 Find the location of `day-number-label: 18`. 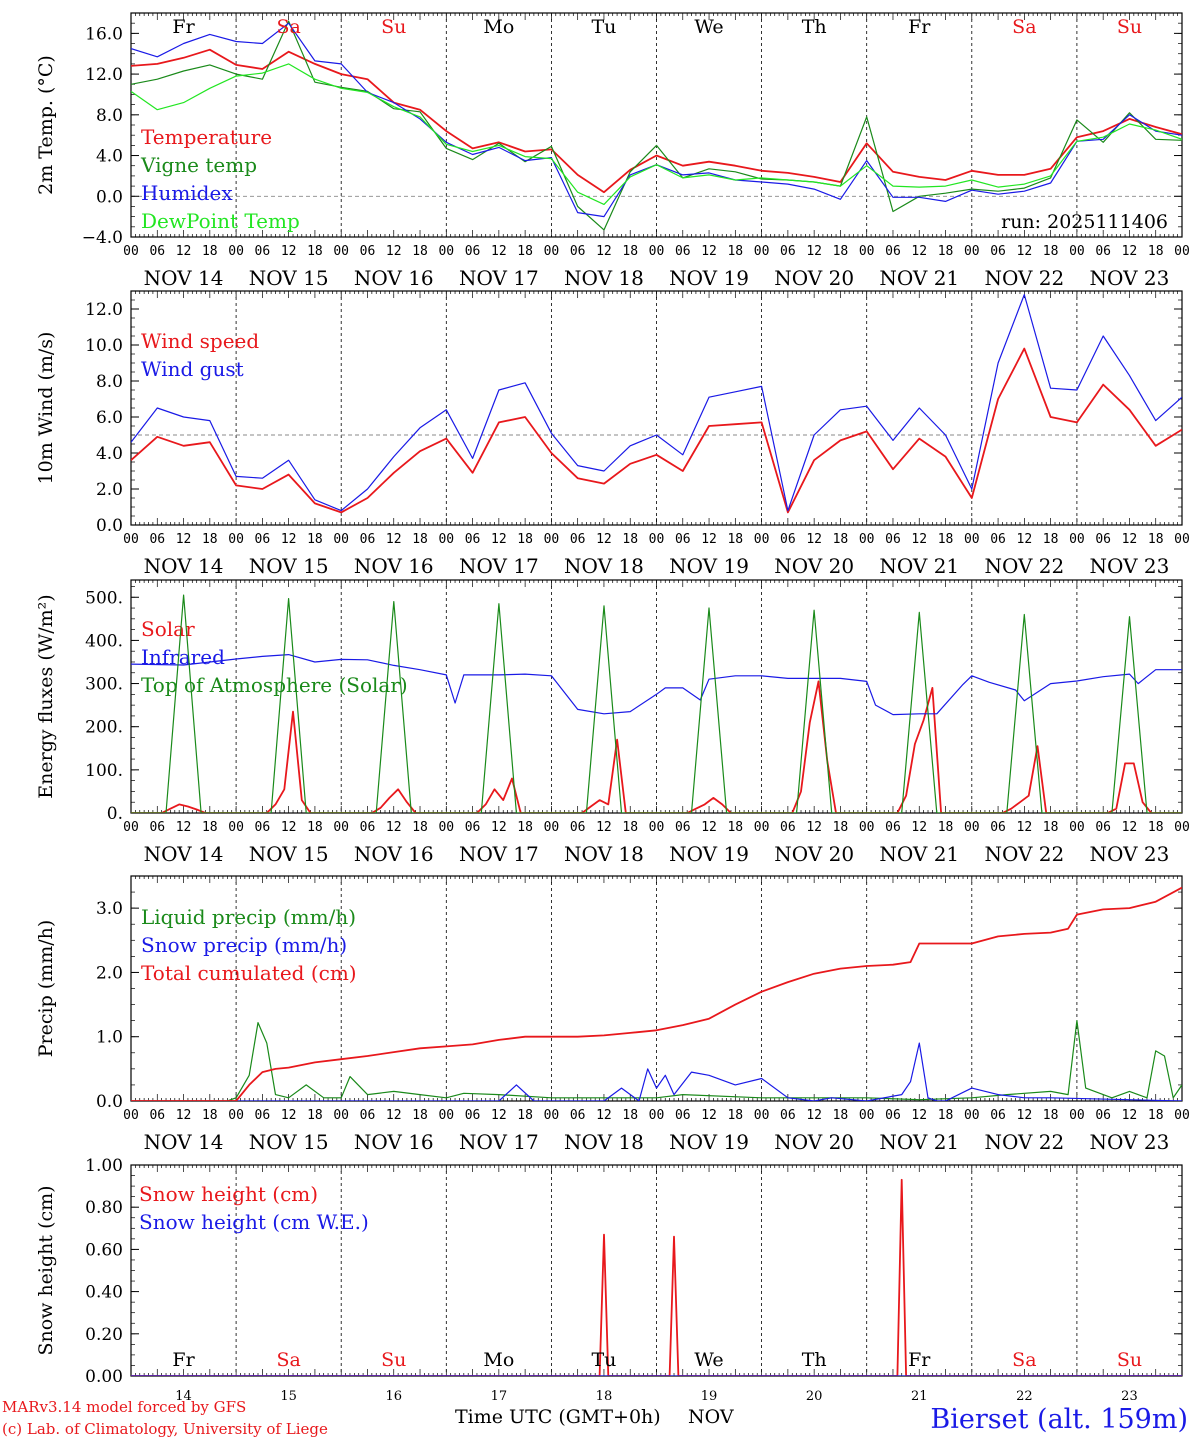

day-number-label: 18 is located at coordinates (604, 1396).